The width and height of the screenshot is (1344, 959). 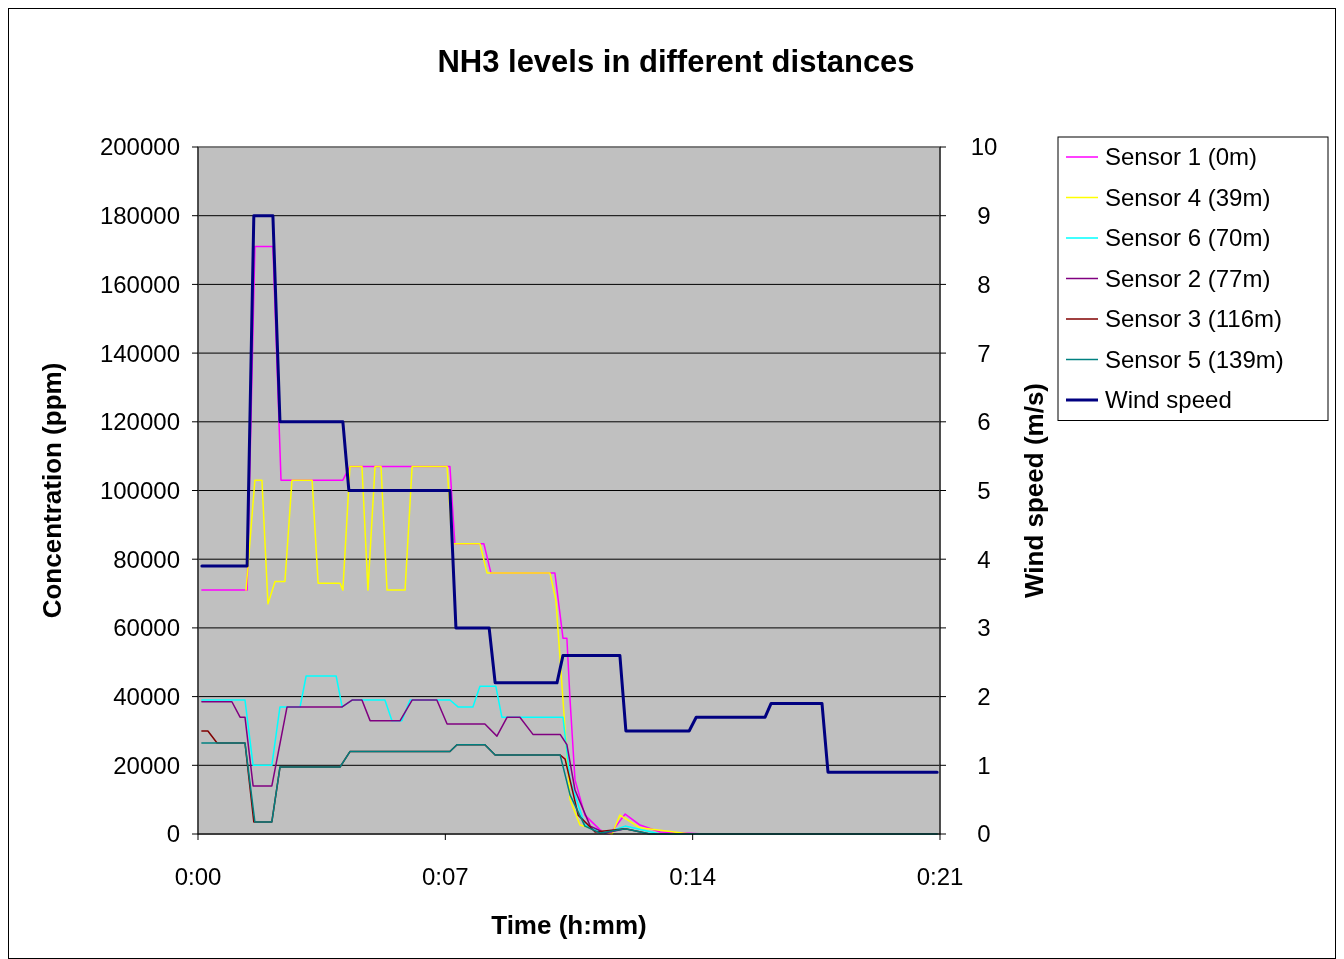 I want to click on y2-tick-label: 10, so click(x=984, y=147).